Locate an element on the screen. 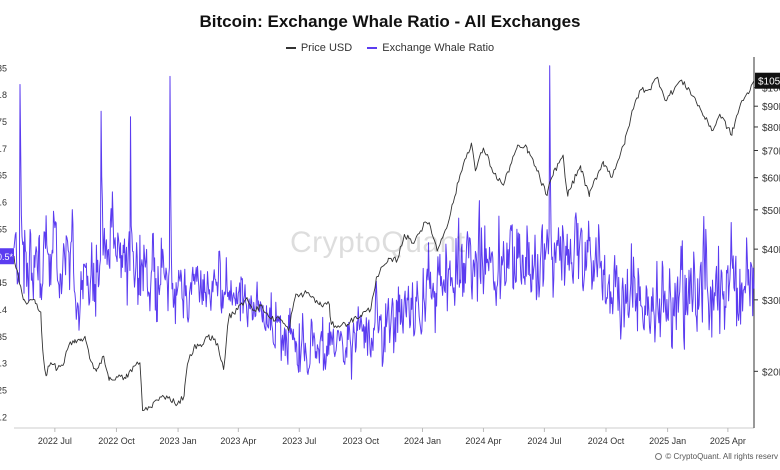  chart-legend: Price USD Exchange Whale Ratio is located at coordinates (390, 47).